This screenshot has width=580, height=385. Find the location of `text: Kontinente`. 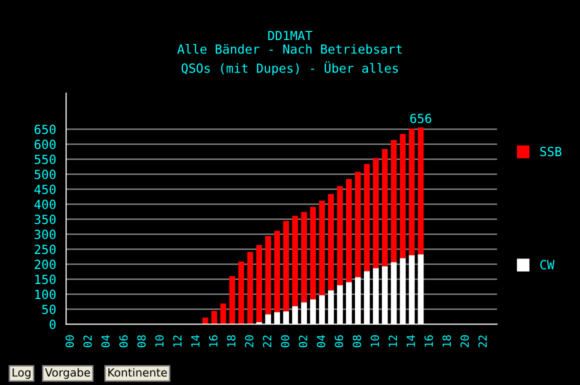

text: Kontinente is located at coordinates (137, 372).